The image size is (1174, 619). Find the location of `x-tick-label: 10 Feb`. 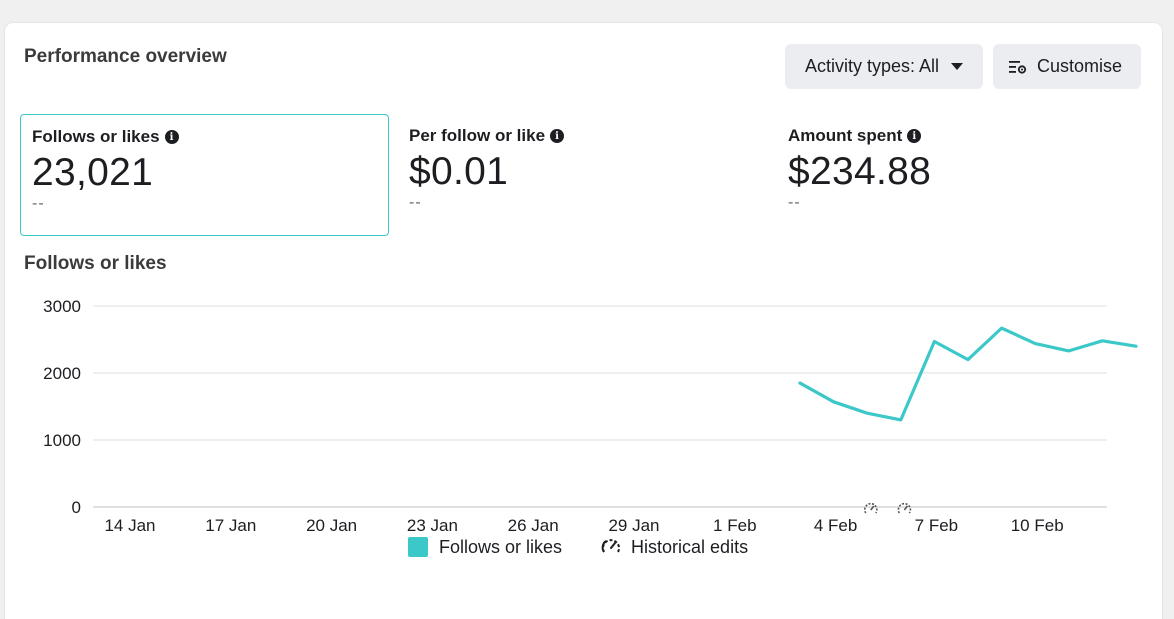

x-tick-label: 10 Feb is located at coordinates (1037, 525).